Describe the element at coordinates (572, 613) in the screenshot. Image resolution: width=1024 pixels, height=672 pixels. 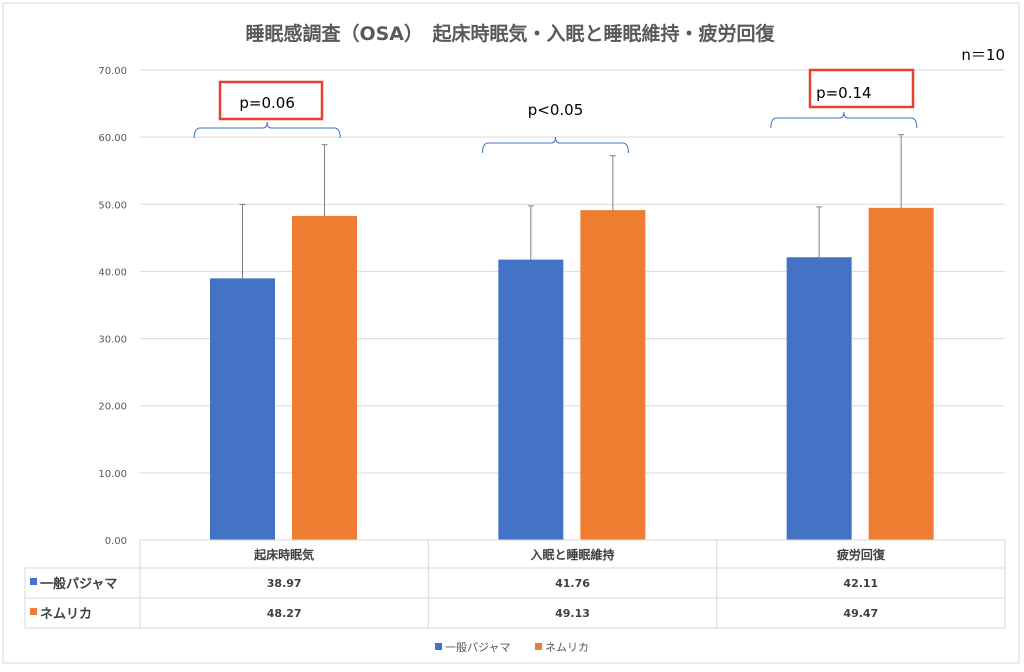
I see `table-value: 49.13` at that location.